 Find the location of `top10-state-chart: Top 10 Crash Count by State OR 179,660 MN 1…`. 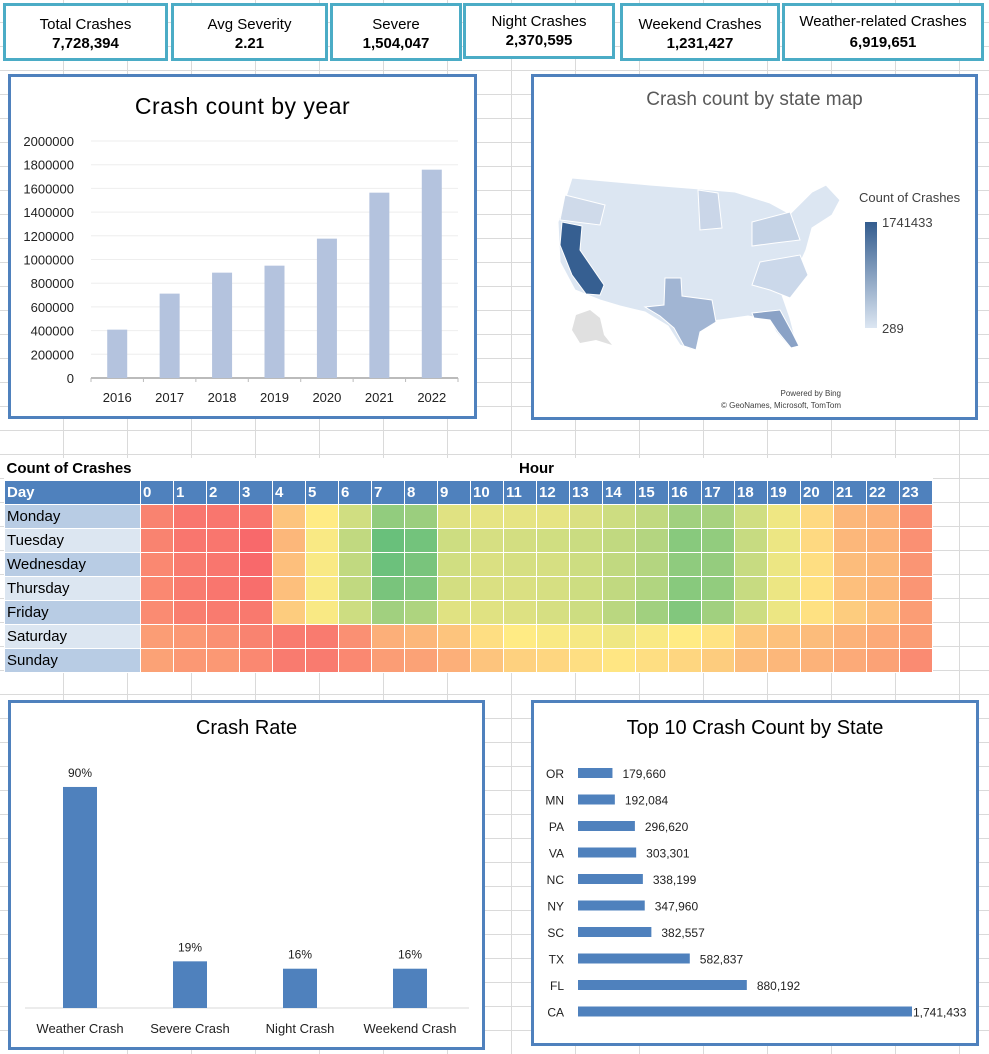

top10-state-chart: Top 10 Crash Count by State OR 179,660 MN 1… is located at coordinates (755, 873).